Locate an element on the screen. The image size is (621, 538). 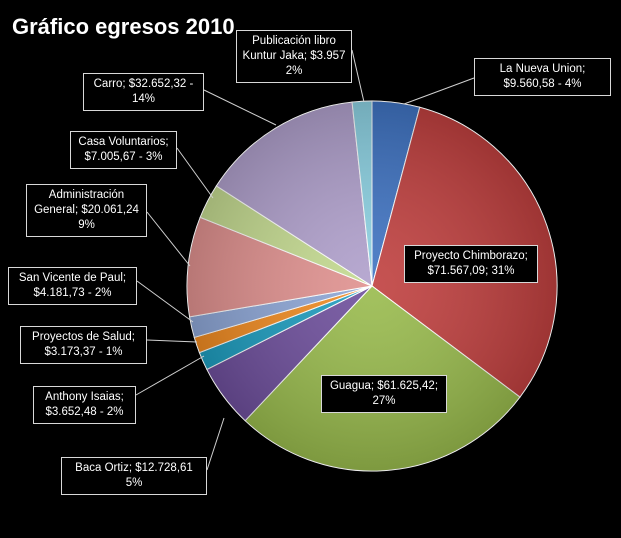
data-label-guagua: Guagua; $61.625,42; 27% is located at coordinates (384, 394).